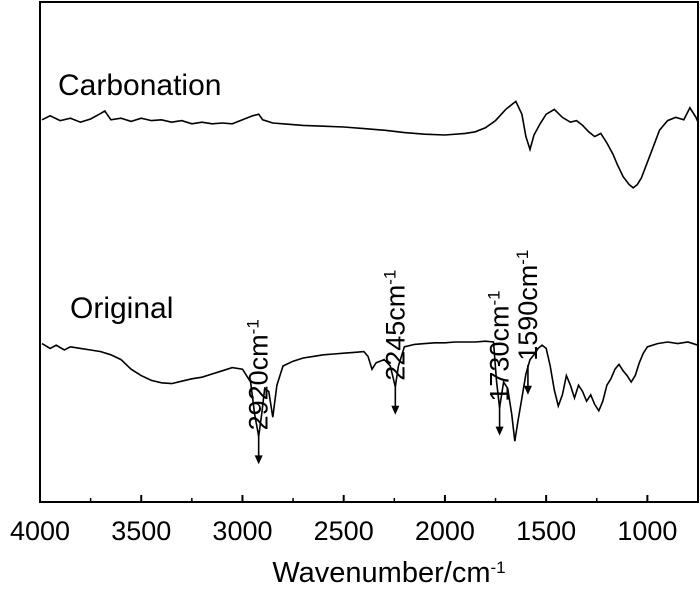 Image resolution: width=700 pixels, height=593 pixels. Describe the element at coordinates (370, 144) in the screenshot. I see `series-line-carbonation` at that location.